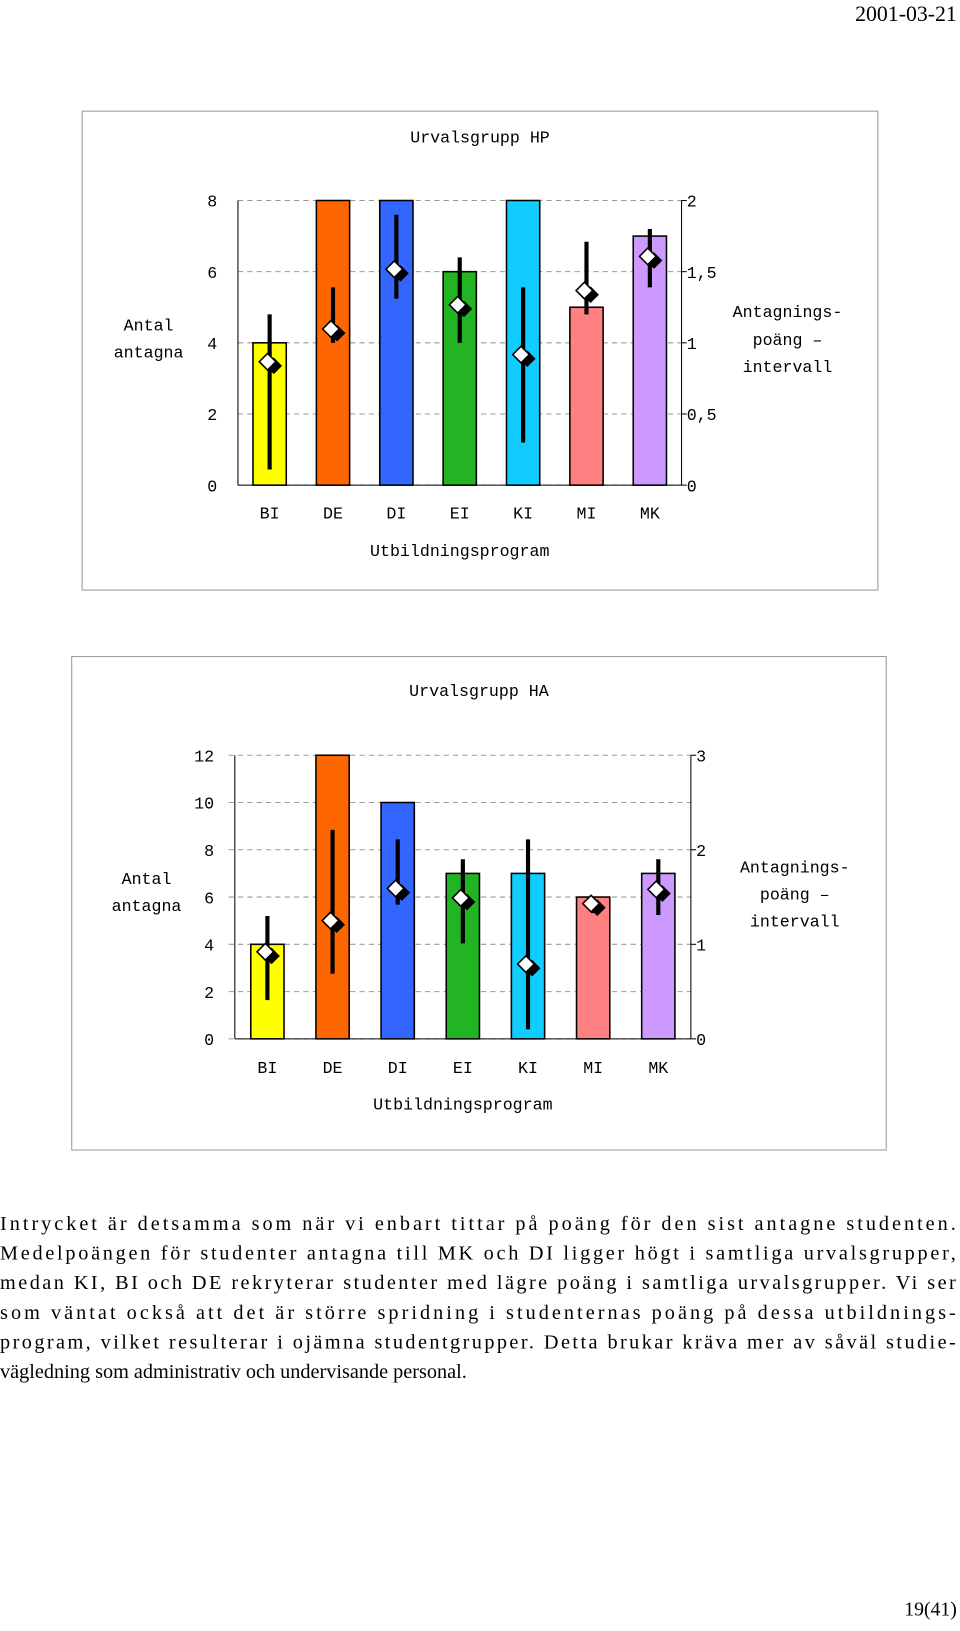 The image size is (960, 1631). I want to click on chart-title: Urvalsgrupp HA, so click(479, 691).